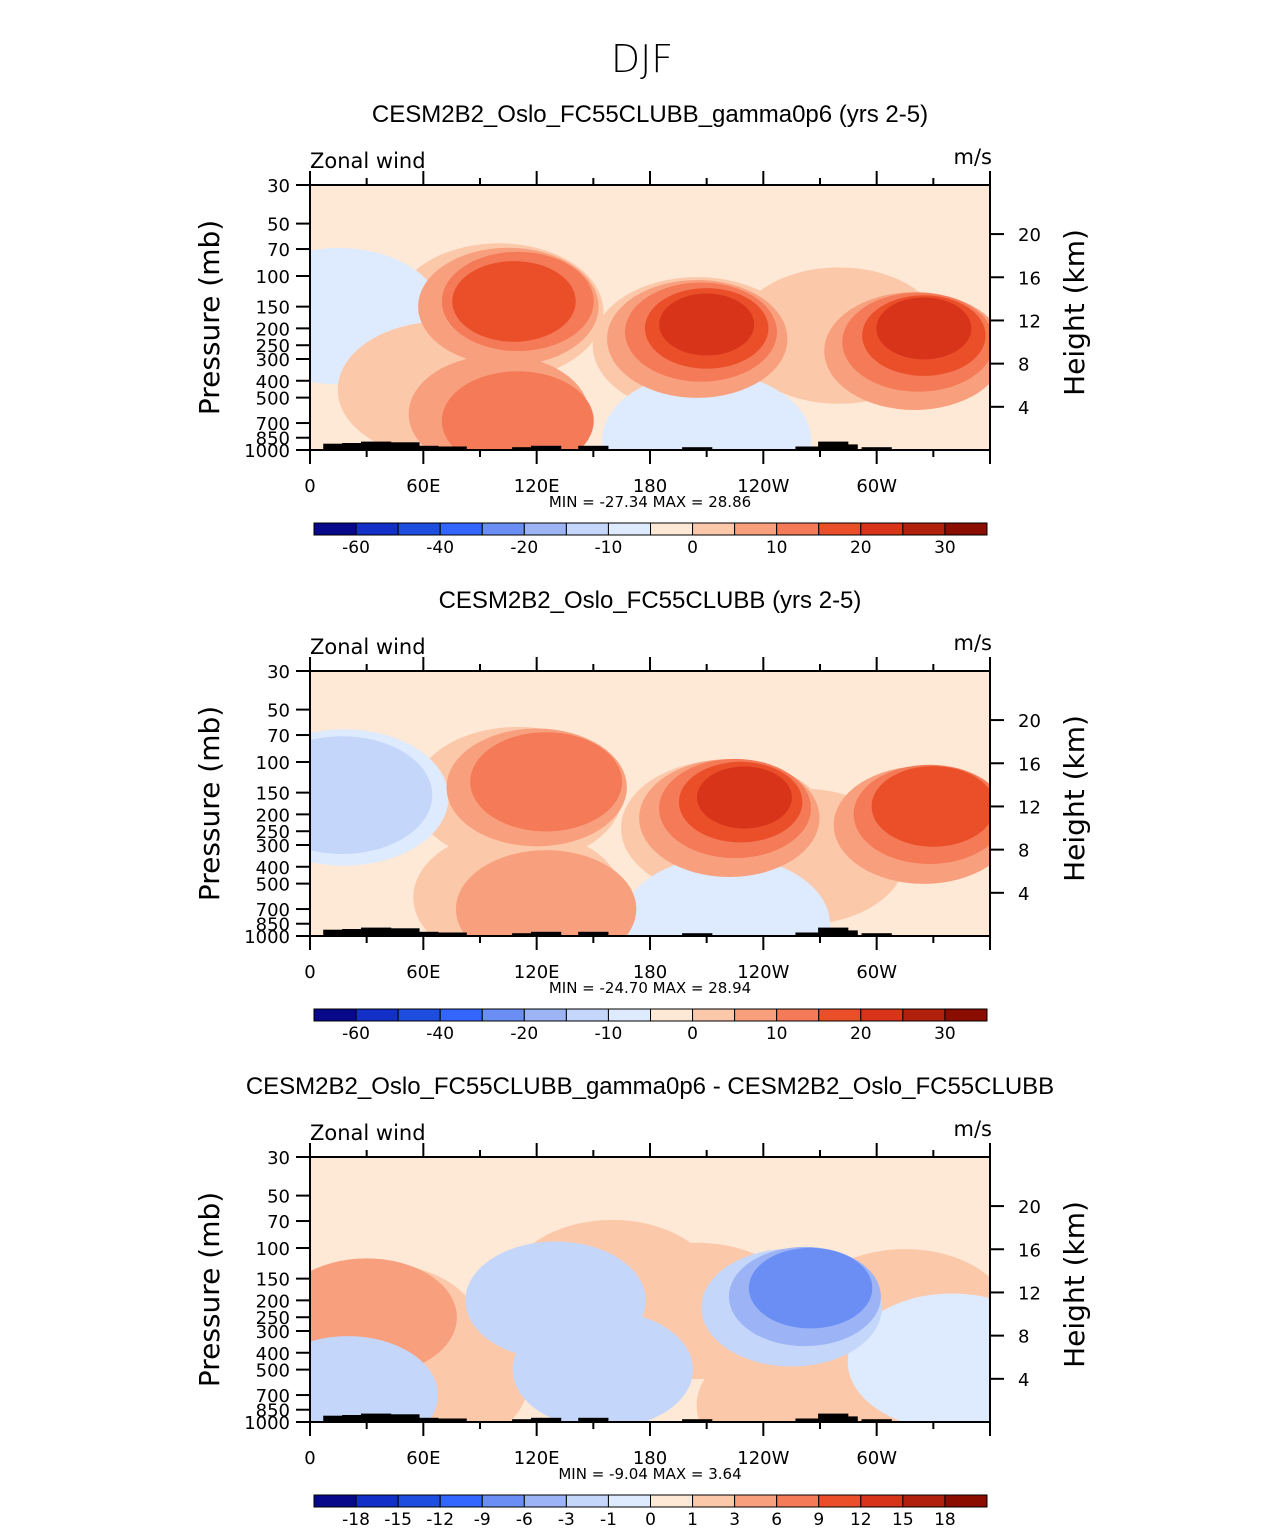  I want to click on pressure-tick-label: 70, so click(278, 1222).